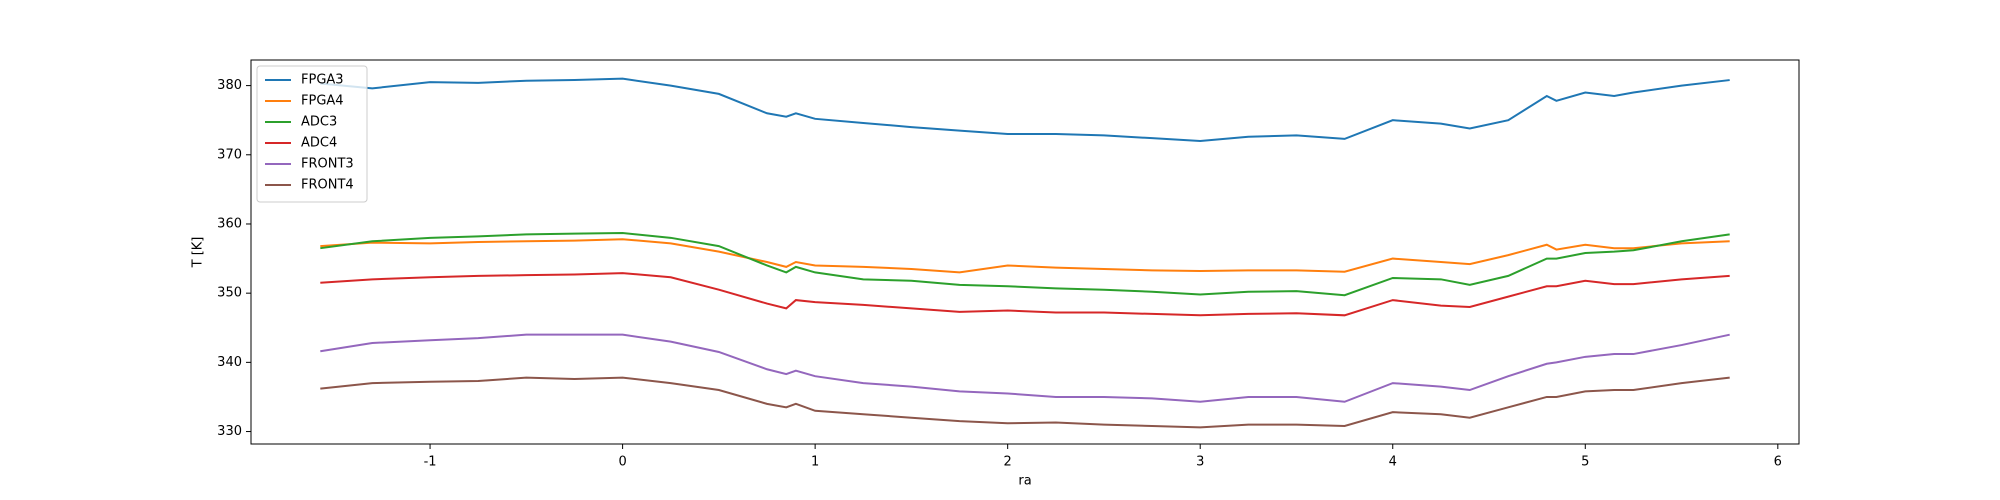  What do you see at coordinates (198, 253) in the screenshot?
I see `y-axis-label: T [K]` at bounding box center [198, 253].